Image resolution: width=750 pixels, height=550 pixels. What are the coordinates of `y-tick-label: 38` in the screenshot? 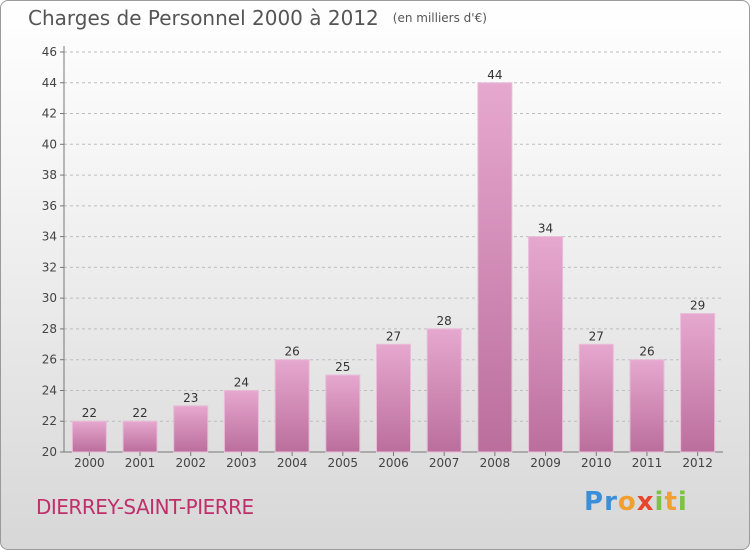 It's located at (49, 175).